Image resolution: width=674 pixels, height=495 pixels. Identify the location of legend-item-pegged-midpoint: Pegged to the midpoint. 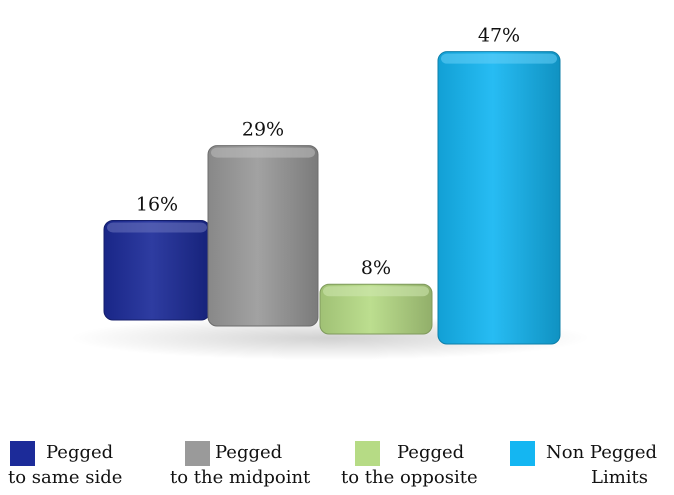
(257, 450).